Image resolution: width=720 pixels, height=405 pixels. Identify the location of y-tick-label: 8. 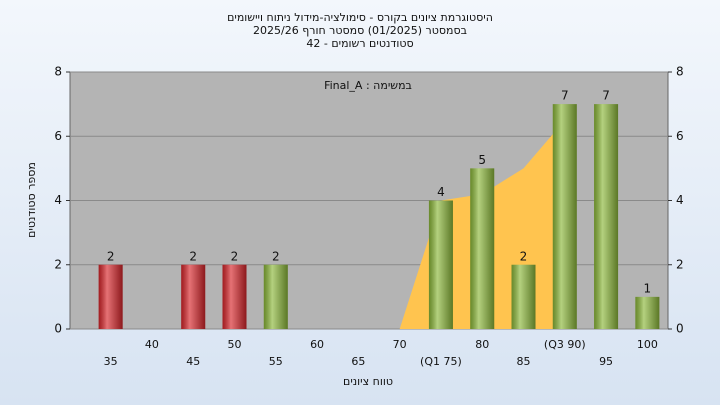
(58, 72).